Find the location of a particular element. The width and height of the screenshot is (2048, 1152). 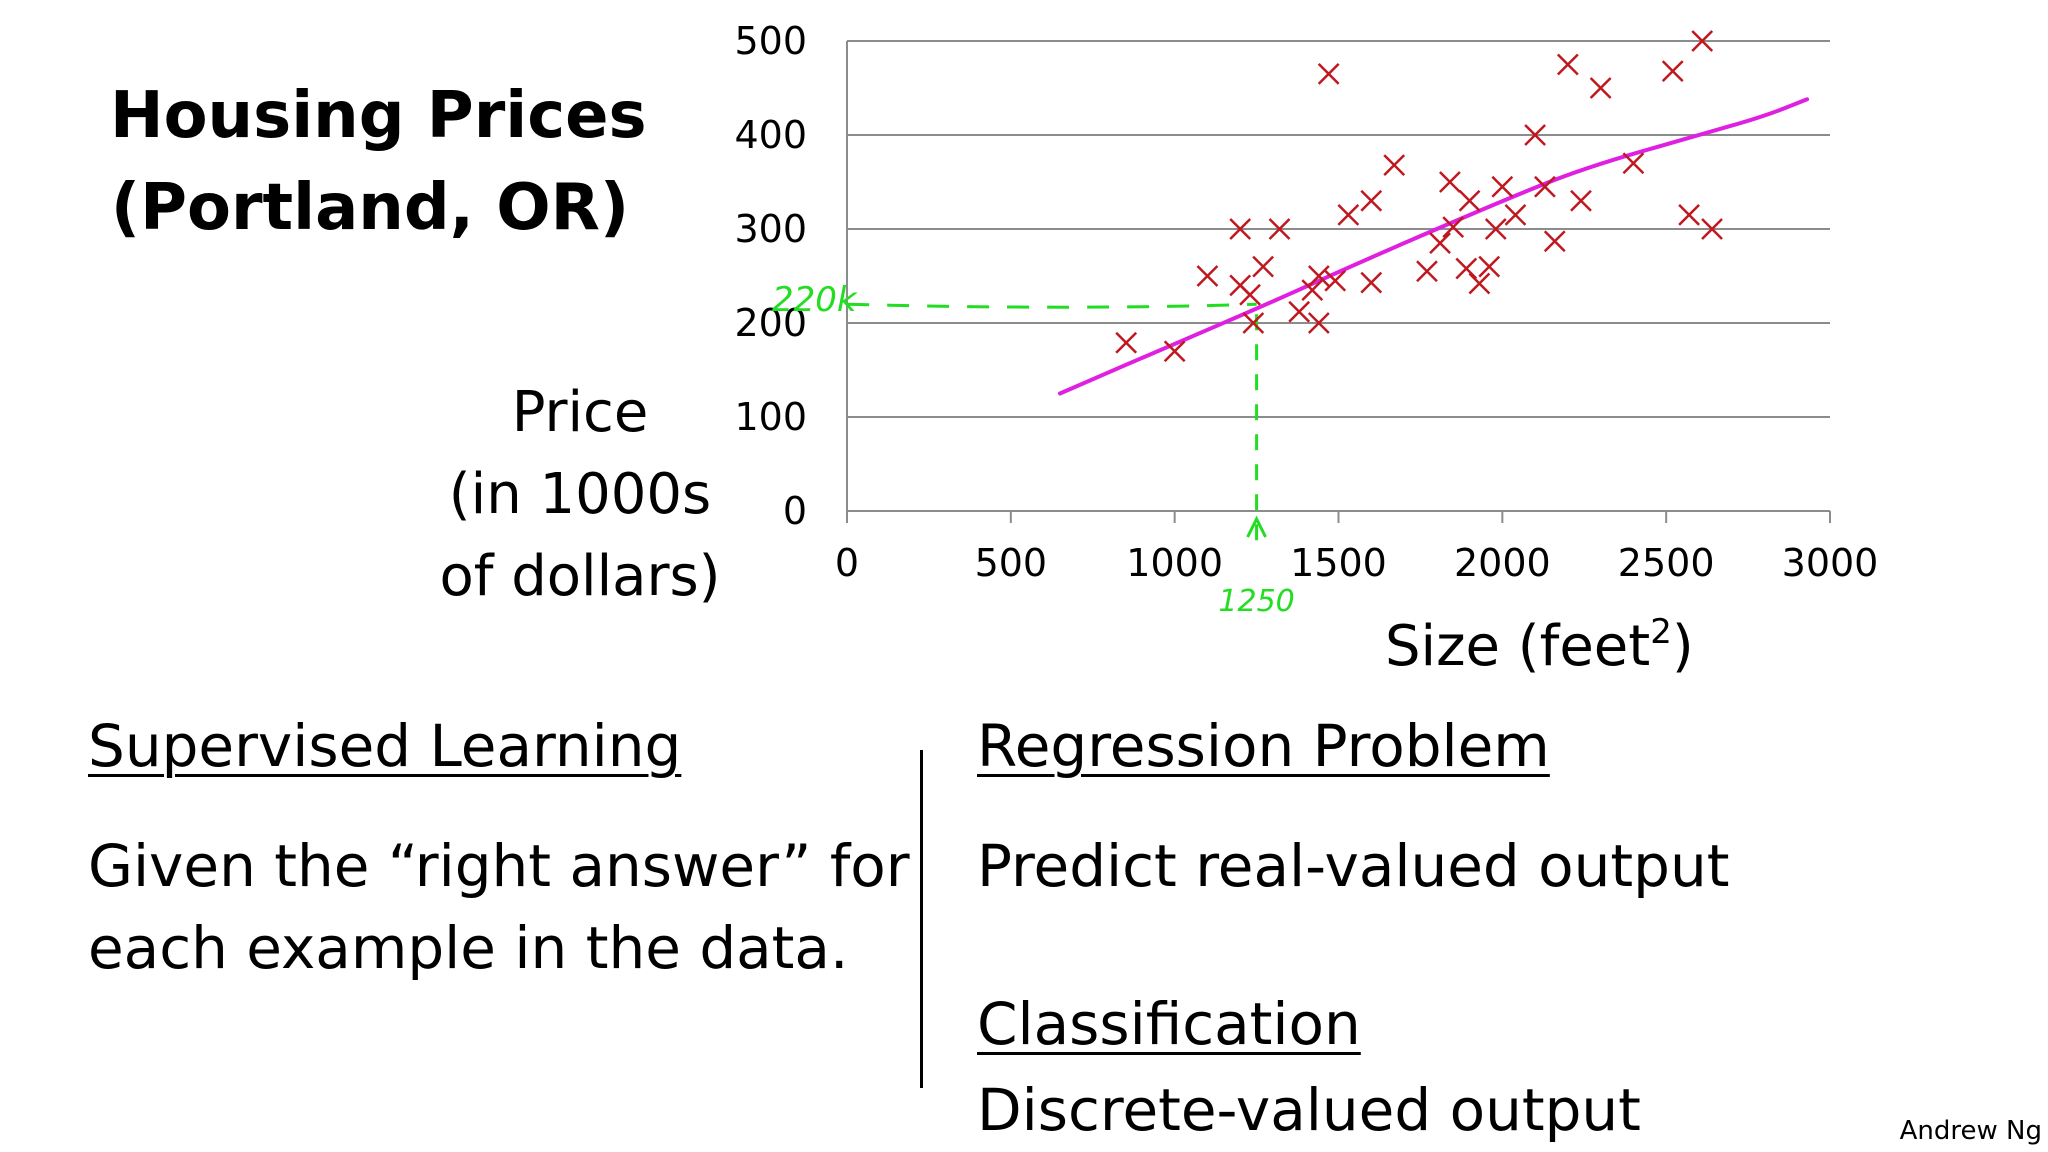

y-tick-label: 200 is located at coordinates (770, 323).